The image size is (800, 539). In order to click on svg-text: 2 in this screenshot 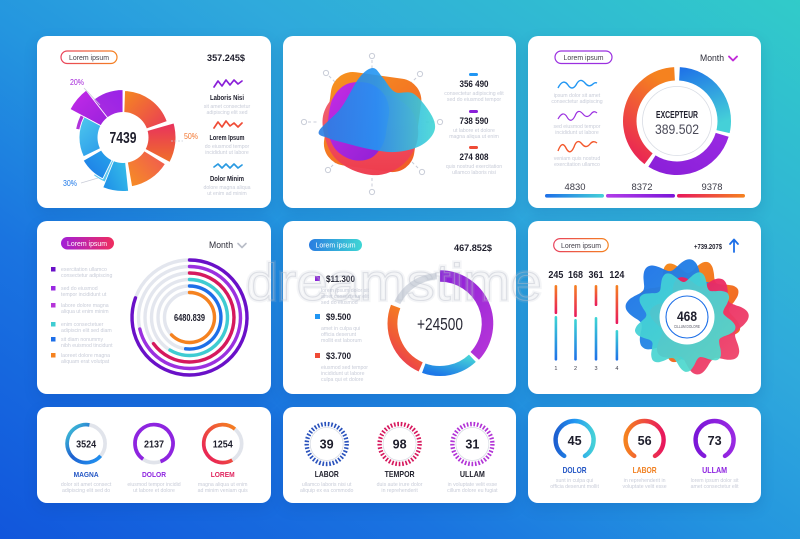, I will do `click(575, 369)`.